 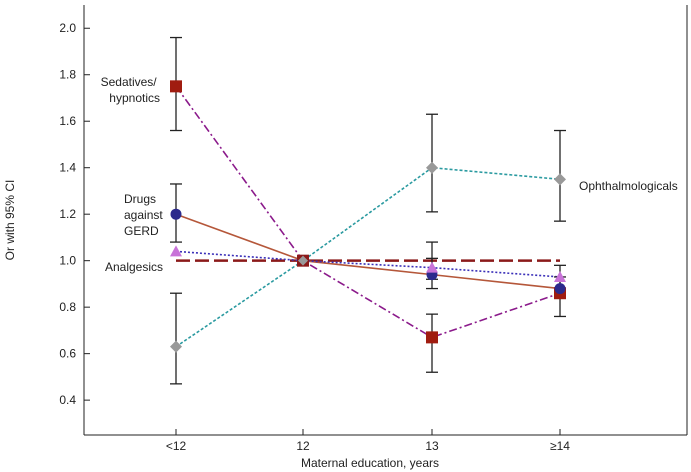 I want to click on x-tick-label-1: 12, so click(x=303, y=446).